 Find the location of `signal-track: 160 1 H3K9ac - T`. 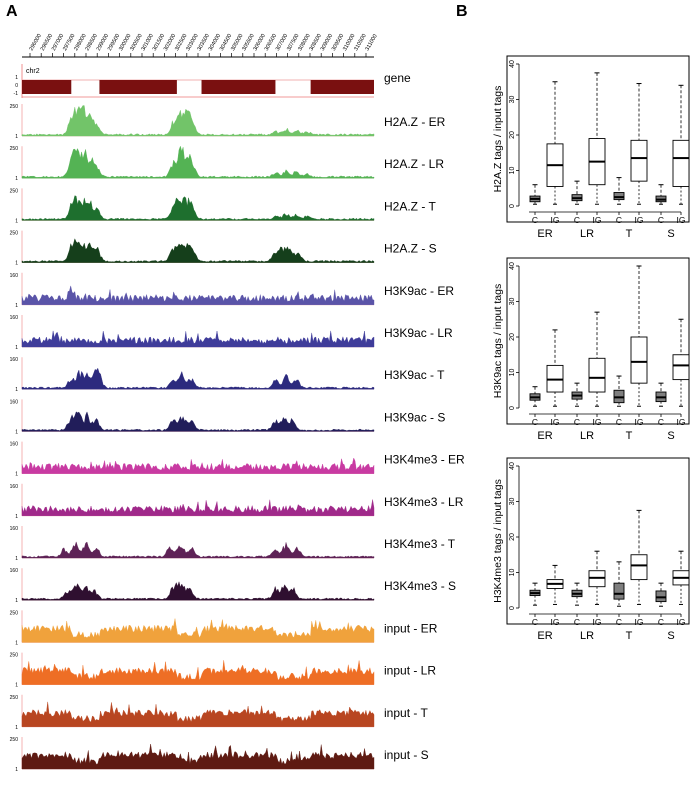

signal-track: 160 1 H3K9ac - T is located at coordinates (227, 375).